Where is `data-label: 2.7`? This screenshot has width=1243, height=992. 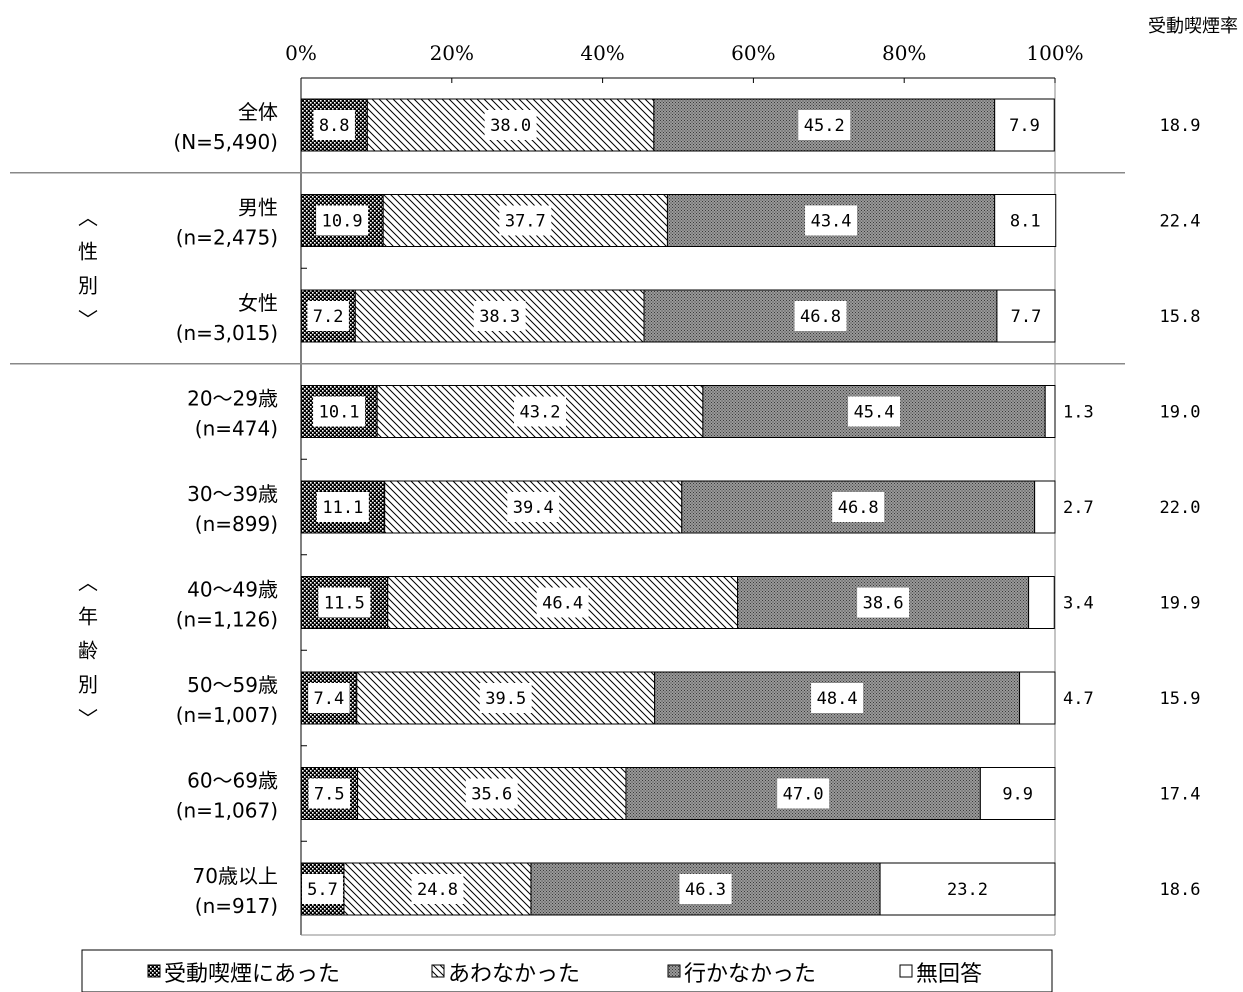 data-label: 2.7 is located at coordinates (1078, 508).